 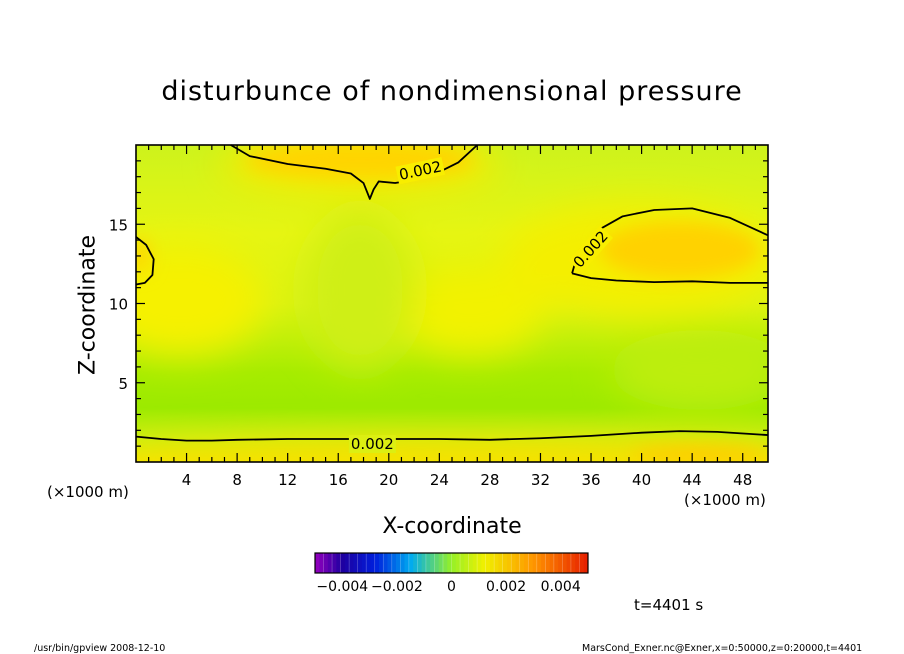 I want to click on x-tick-label: 32, so click(x=540, y=480).